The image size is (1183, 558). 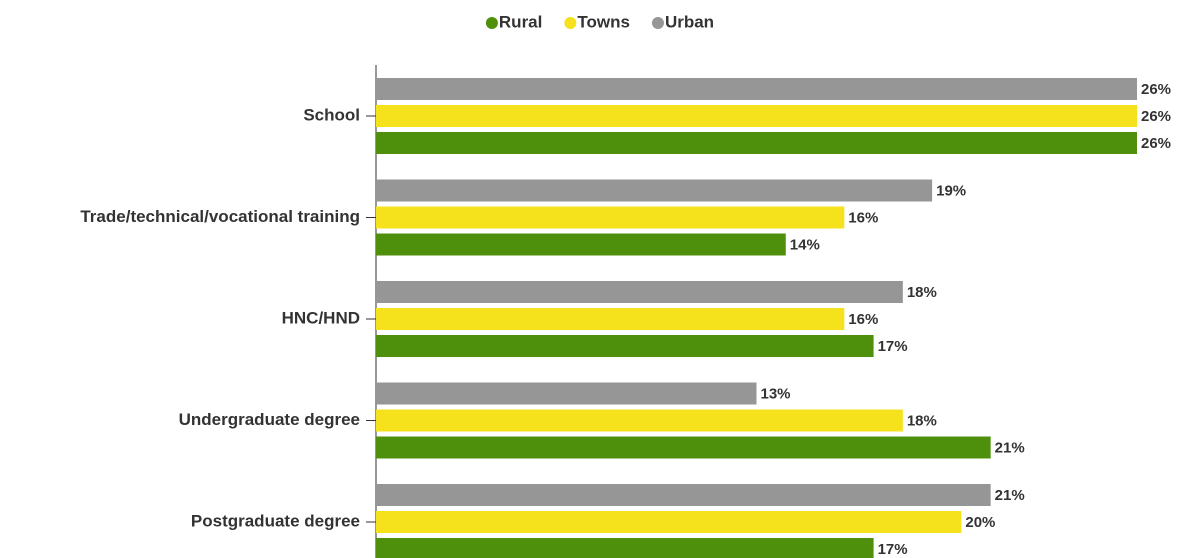 What do you see at coordinates (269, 419) in the screenshot?
I see `category-label: Undergraduate degree` at bounding box center [269, 419].